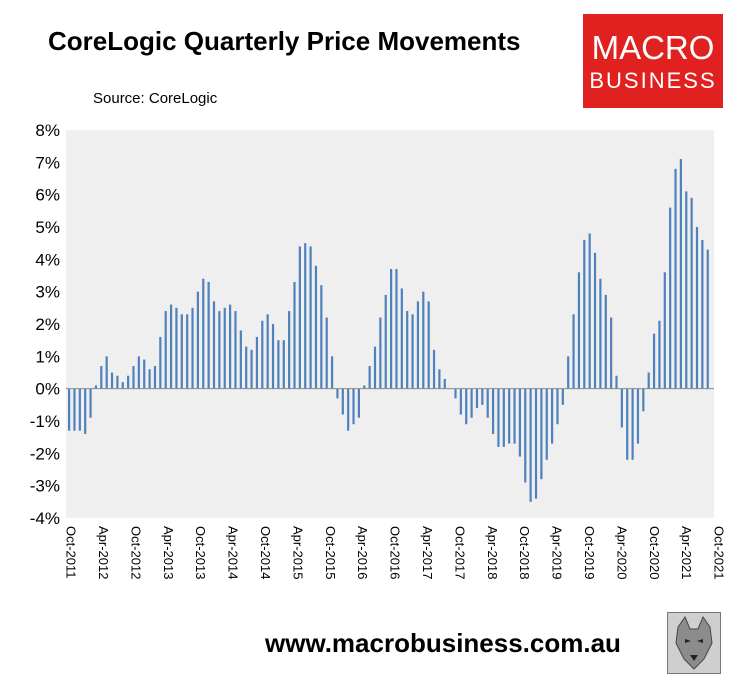 The image size is (736, 680). Describe the element at coordinates (653, 80) in the screenshot. I see `logo-line-business: BUSINESS` at that location.